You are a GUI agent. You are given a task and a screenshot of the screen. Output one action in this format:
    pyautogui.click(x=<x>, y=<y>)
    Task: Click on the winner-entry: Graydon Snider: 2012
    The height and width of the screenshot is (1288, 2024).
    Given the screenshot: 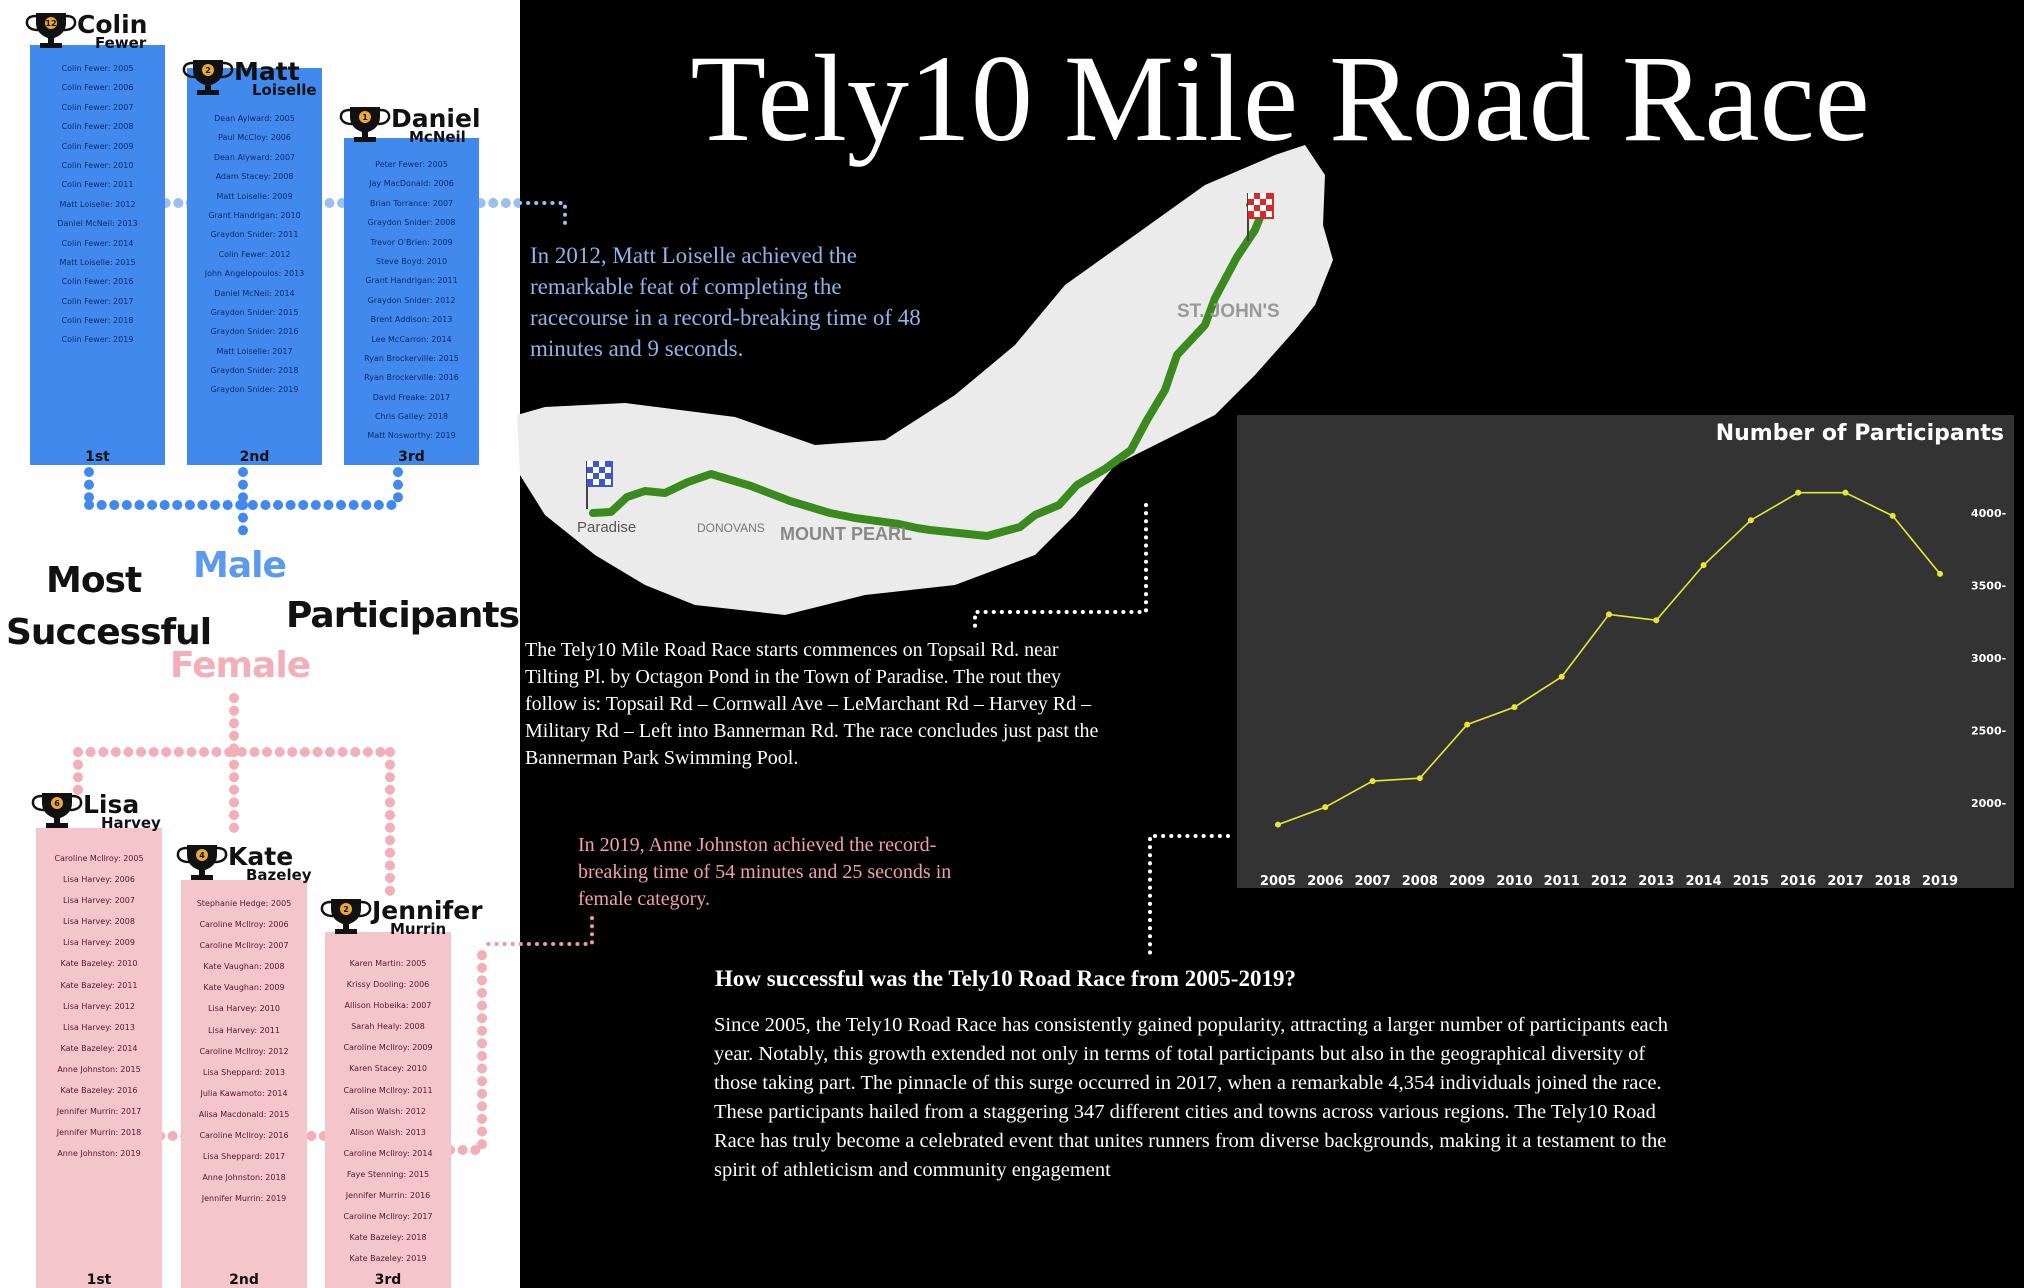 What is the action you would take?
    pyautogui.click(x=411, y=300)
    